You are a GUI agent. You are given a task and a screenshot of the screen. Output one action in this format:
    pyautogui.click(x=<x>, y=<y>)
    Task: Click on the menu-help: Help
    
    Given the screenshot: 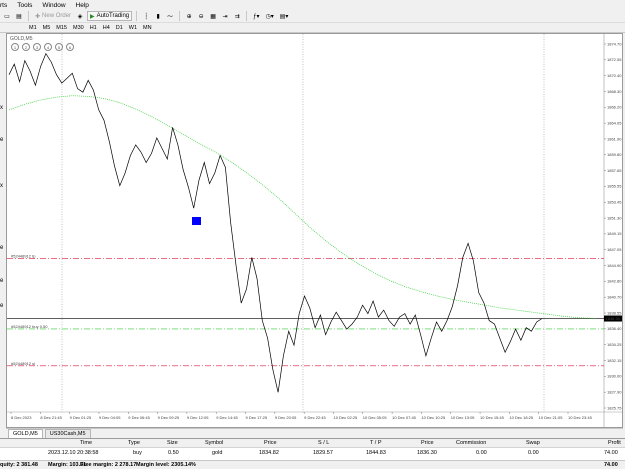 What is the action you would take?
    pyautogui.click(x=82, y=5)
    